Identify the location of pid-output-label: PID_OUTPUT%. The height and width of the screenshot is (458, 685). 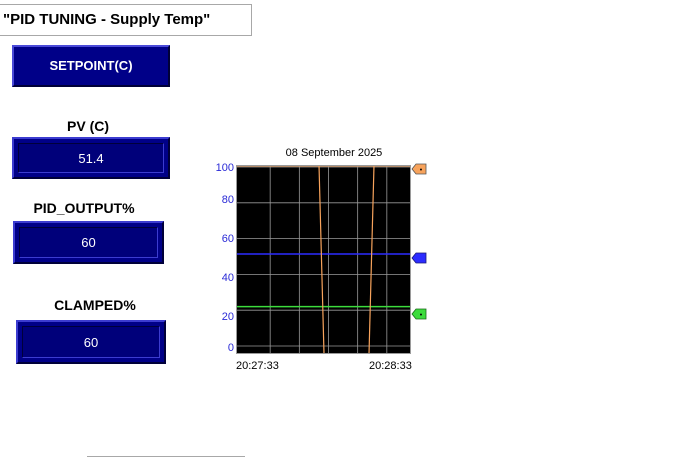
(84, 208).